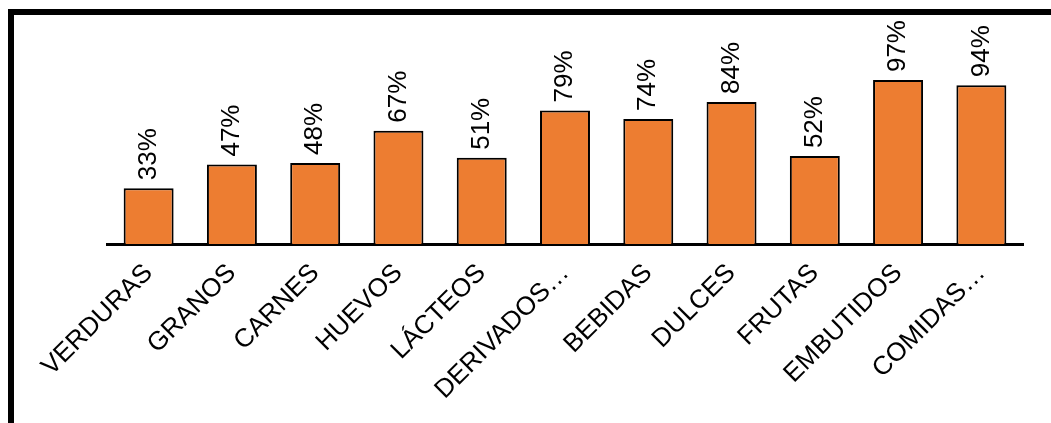 The height and width of the screenshot is (423, 1051). I want to click on data-label: 33%, so click(146, 154).